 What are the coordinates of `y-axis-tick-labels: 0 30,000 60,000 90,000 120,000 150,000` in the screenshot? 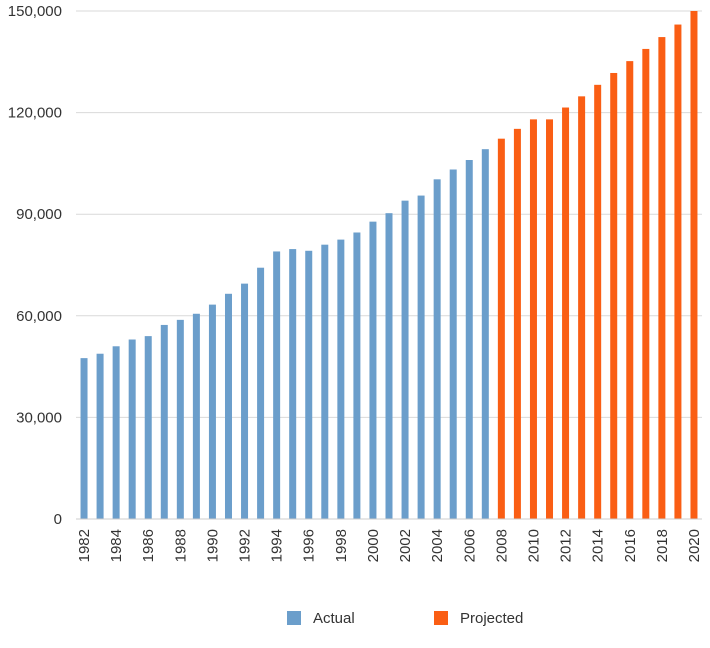 It's located at (35, 265).